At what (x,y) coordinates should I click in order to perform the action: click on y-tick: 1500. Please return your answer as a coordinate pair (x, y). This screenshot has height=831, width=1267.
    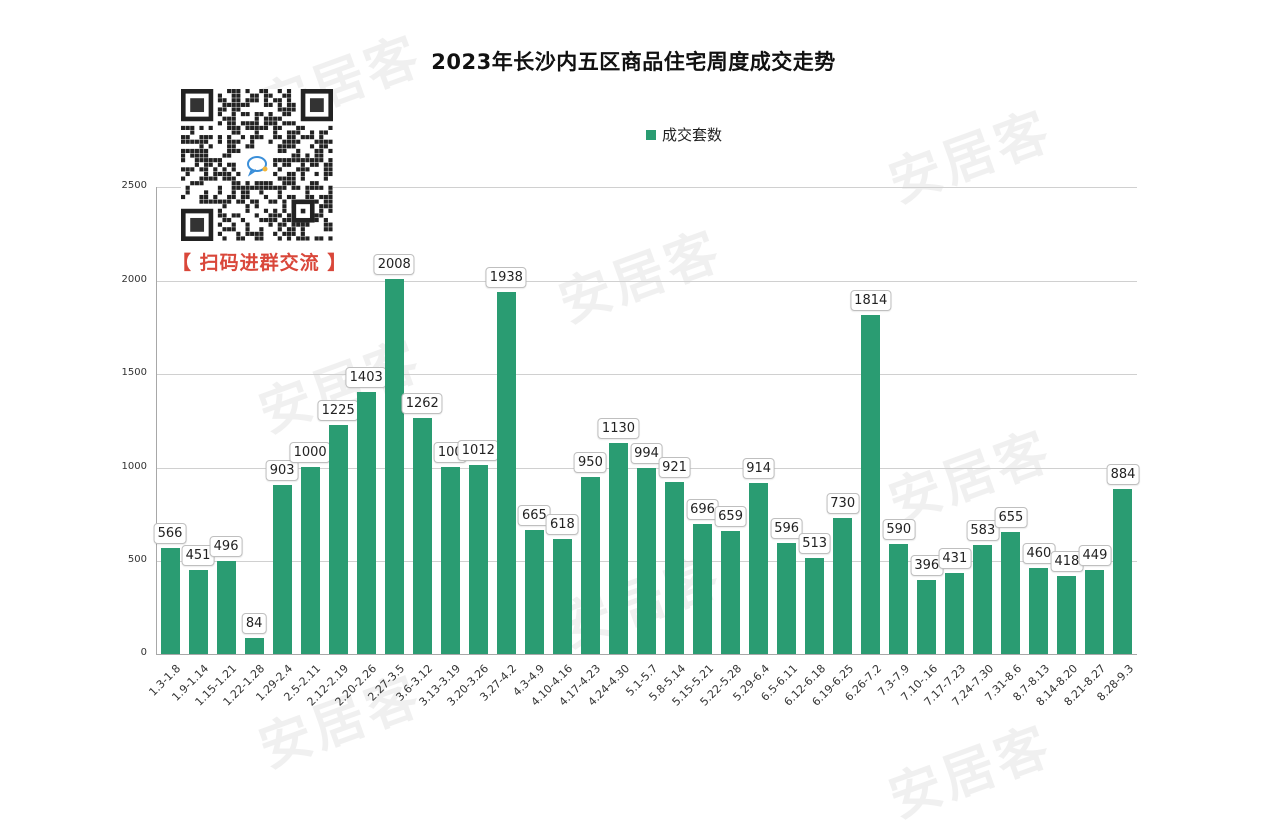
    Looking at the image, I should click on (134, 372).